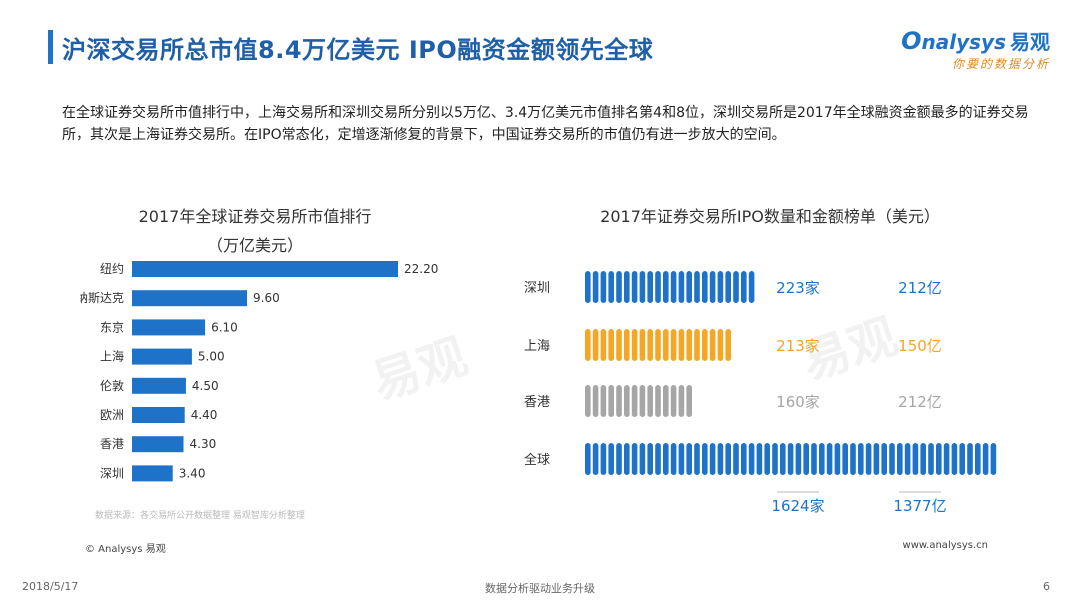 This screenshot has height=608, width=1080. I want to click on title-accent-bar, so click(50, 47).